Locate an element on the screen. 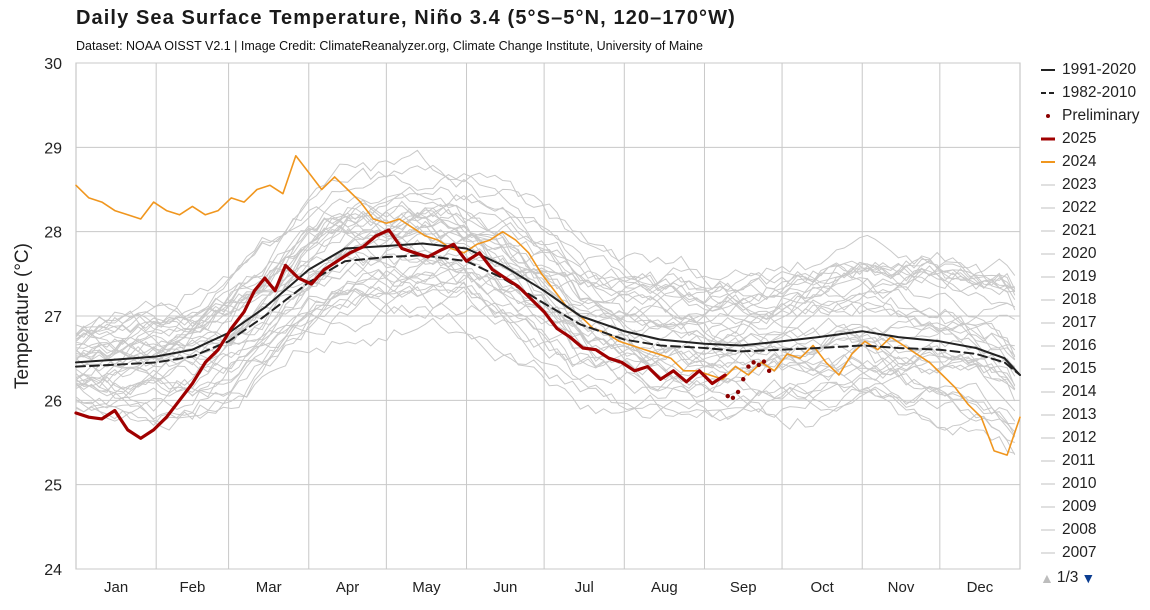  legend-prev-page-button: ▲ is located at coordinates (1047, 578).